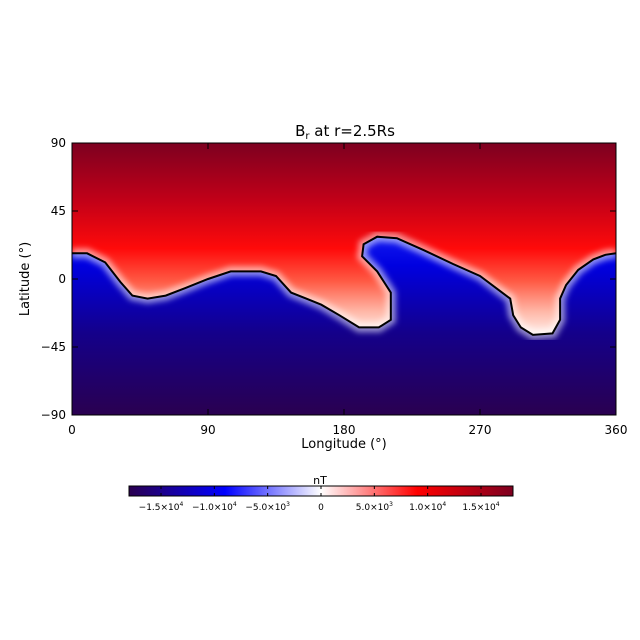 The image size is (640, 640). What do you see at coordinates (72, 430) in the screenshot?
I see `x-tick-label: 0` at bounding box center [72, 430].